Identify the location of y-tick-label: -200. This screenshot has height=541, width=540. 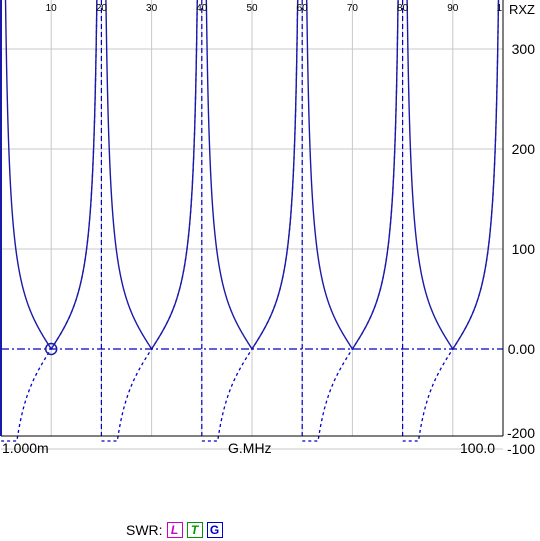
(521, 433).